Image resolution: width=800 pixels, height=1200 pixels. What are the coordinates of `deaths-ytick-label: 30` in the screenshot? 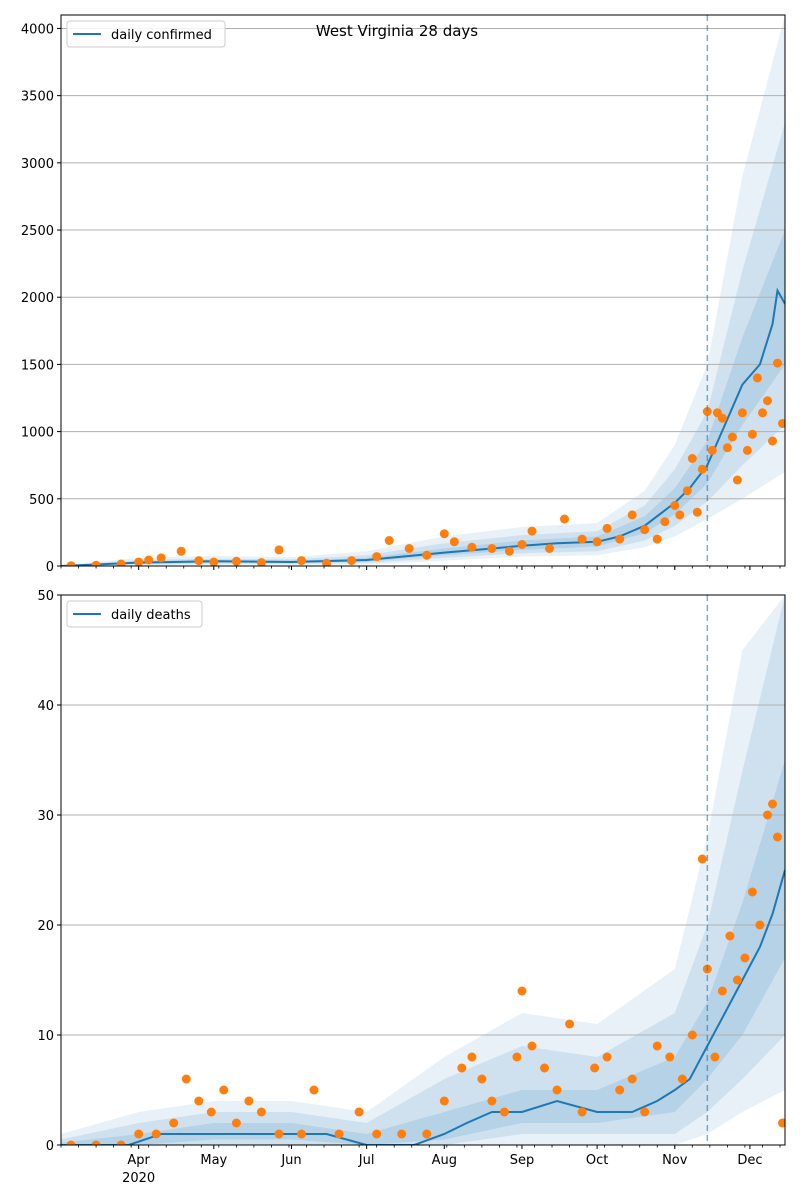 It's located at (45, 816).